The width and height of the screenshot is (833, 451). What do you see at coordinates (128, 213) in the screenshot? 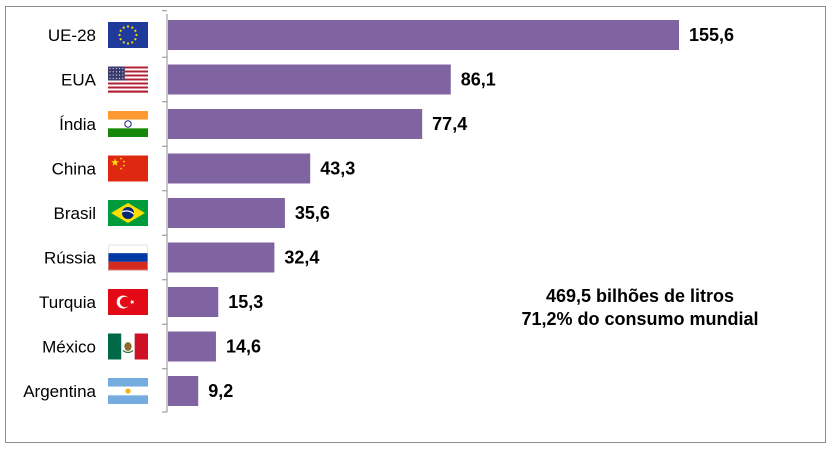
I see `brazil-flag-icon` at bounding box center [128, 213].